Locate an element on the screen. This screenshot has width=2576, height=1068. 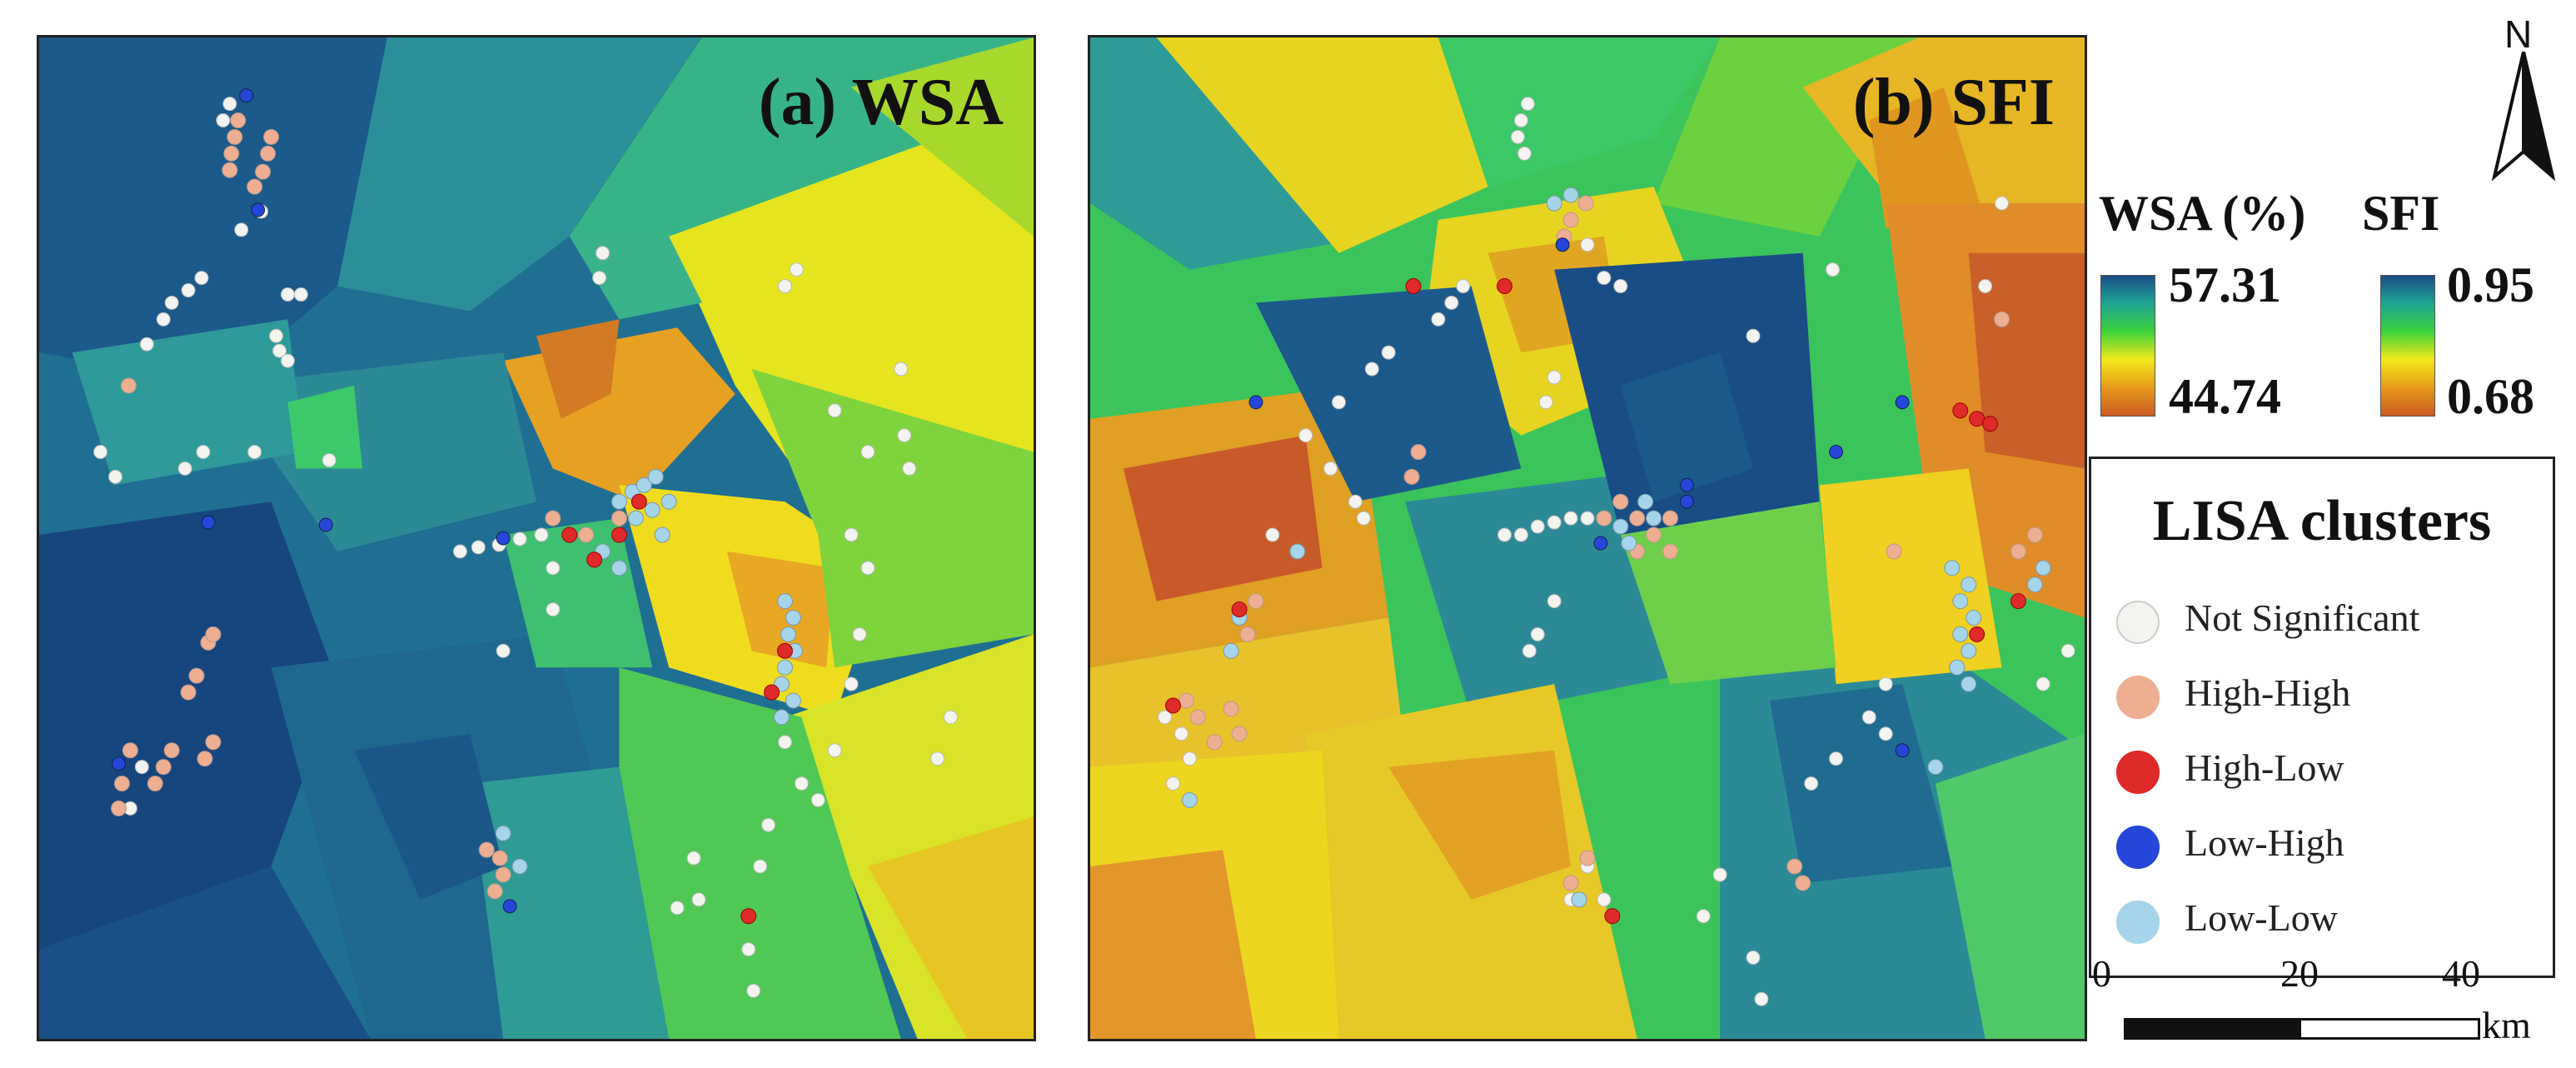
lisa-swatch-low-high is located at coordinates (2138, 847).